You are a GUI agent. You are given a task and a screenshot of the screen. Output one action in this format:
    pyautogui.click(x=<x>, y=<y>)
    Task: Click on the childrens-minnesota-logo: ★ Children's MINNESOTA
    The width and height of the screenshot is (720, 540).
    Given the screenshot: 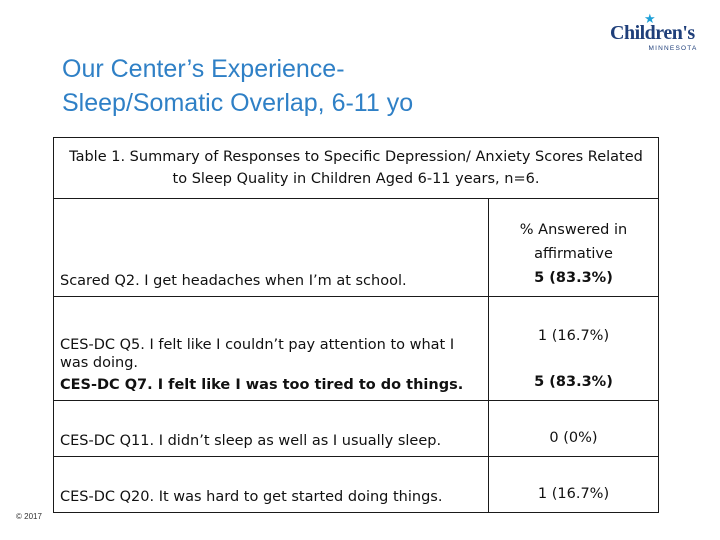 What is the action you would take?
    pyautogui.click(x=660, y=32)
    